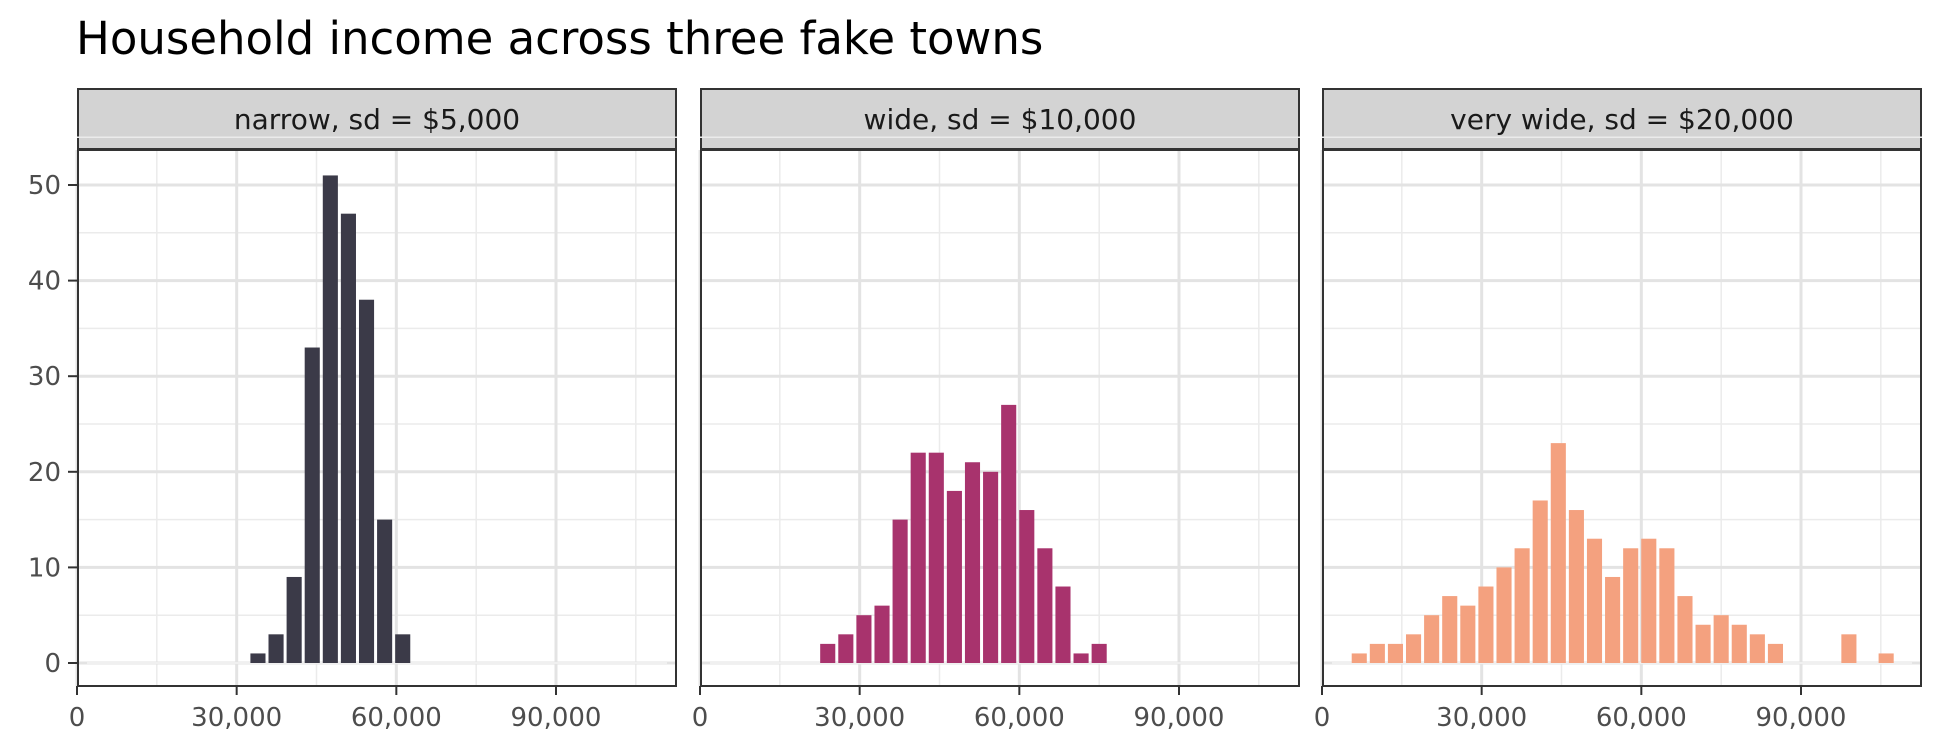  I want to click on y-tick-label: 0, so click(52, 664).